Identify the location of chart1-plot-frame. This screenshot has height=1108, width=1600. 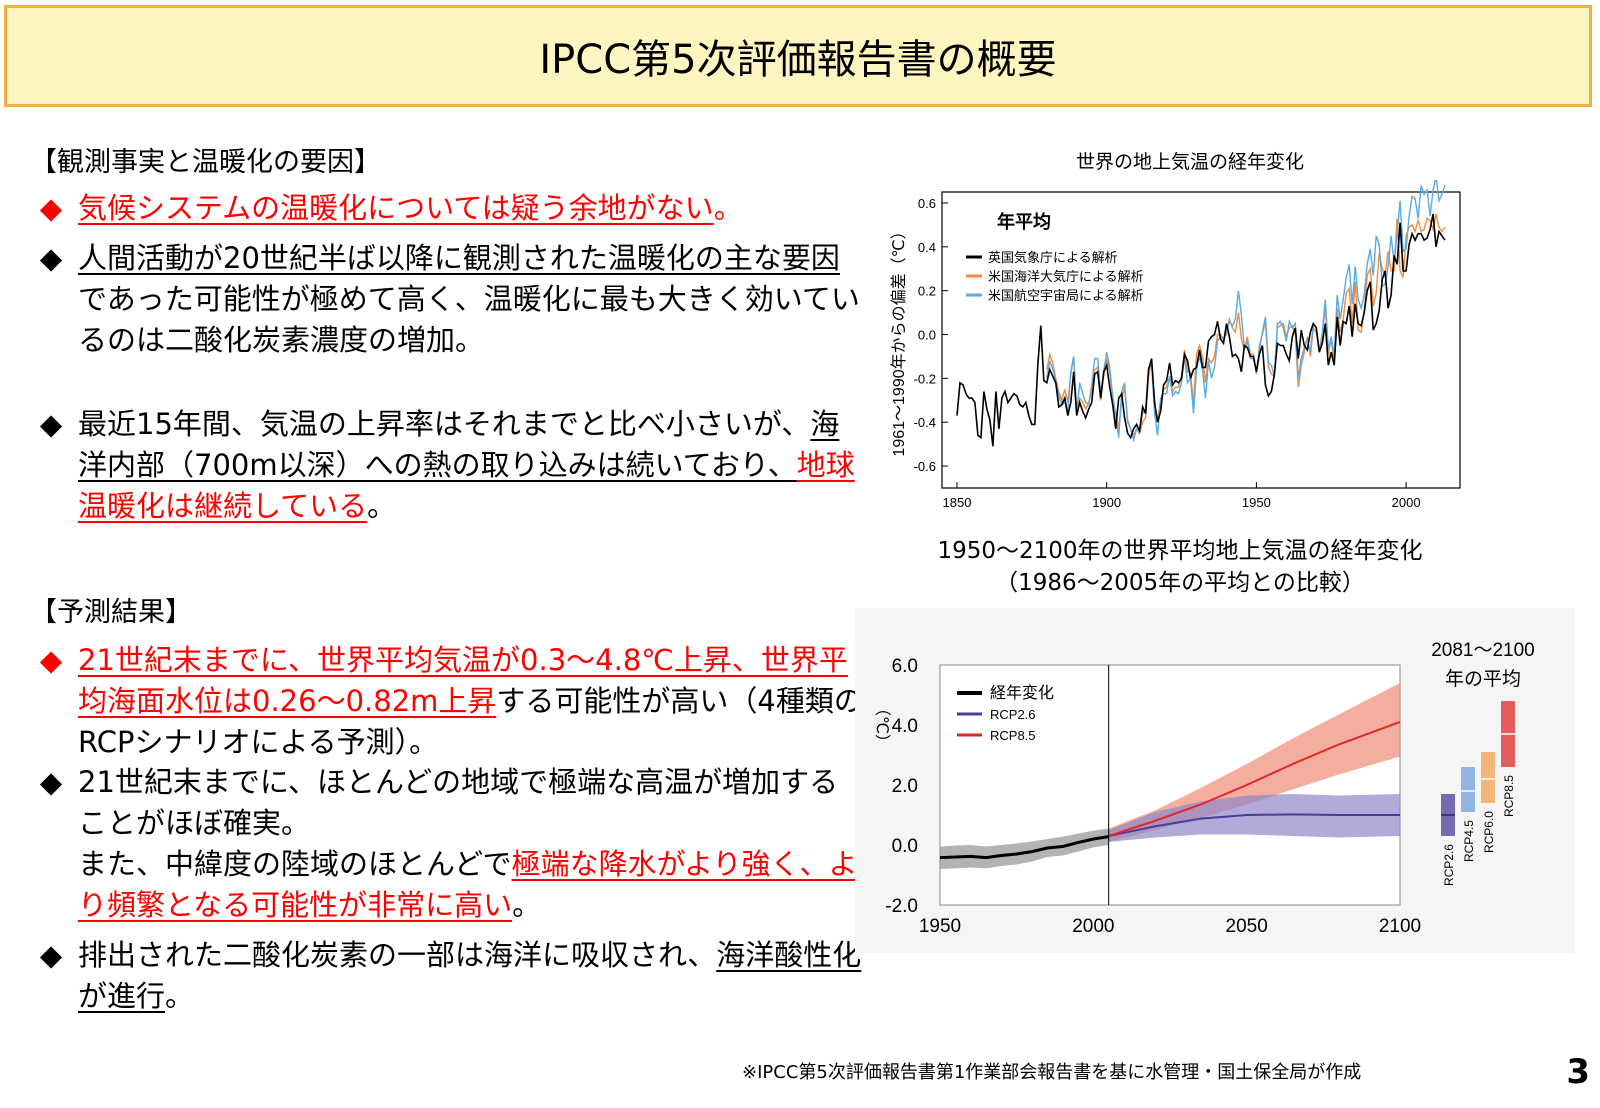
(1201, 340).